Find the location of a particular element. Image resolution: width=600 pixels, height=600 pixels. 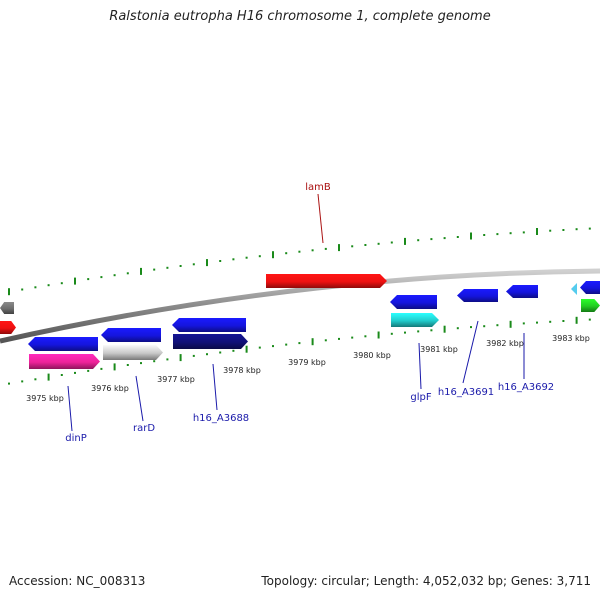

outer-tick-ring is located at coordinates (299, 261).